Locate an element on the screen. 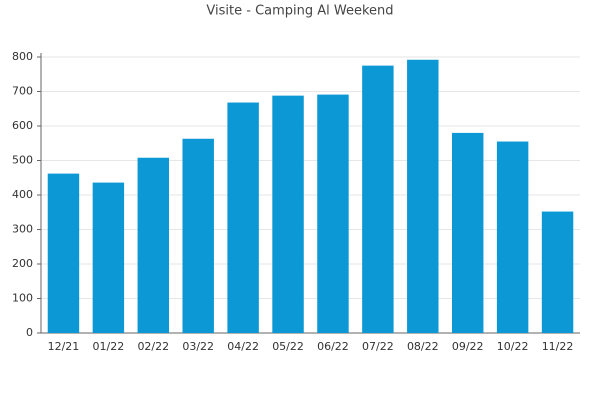 The height and width of the screenshot is (400, 600). x-tick-label: 06/22 is located at coordinates (333, 346).